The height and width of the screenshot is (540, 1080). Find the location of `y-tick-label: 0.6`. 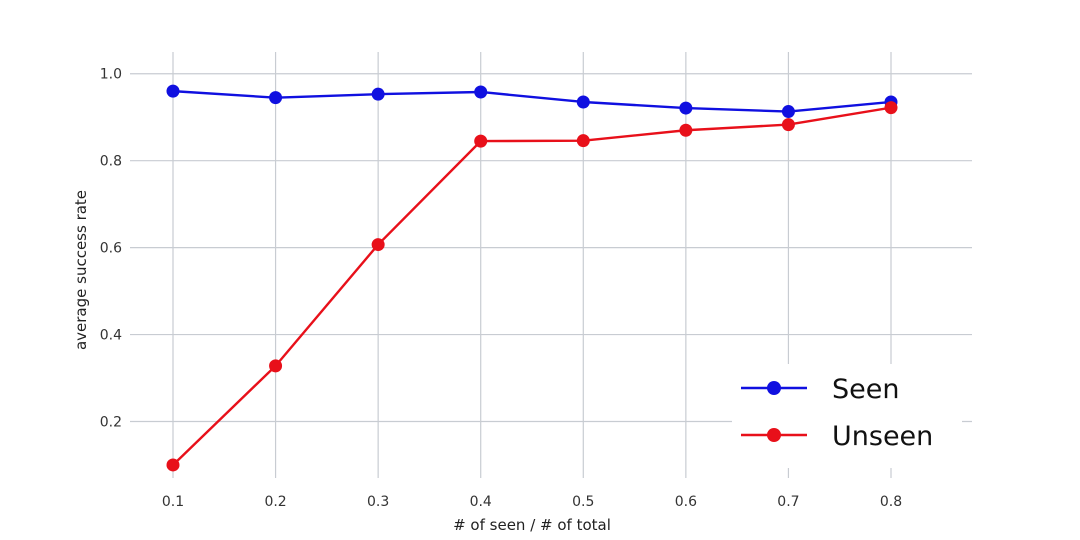

y-tick-label: 0.6 is located at coordinates (111, 249).